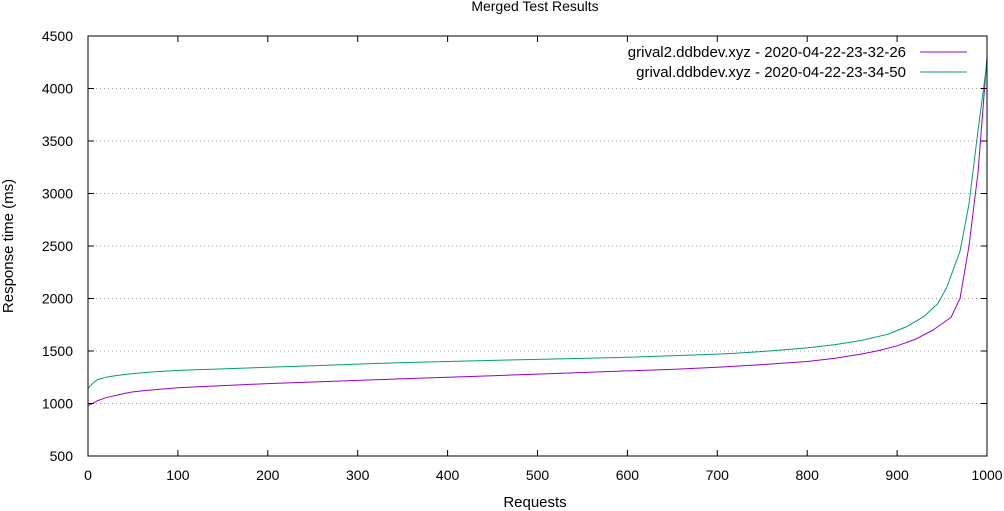  What do you see at coordinates (808, 475) in the screenshot?
I see `x-tick-label: 800` at bounding box center [808, 475].